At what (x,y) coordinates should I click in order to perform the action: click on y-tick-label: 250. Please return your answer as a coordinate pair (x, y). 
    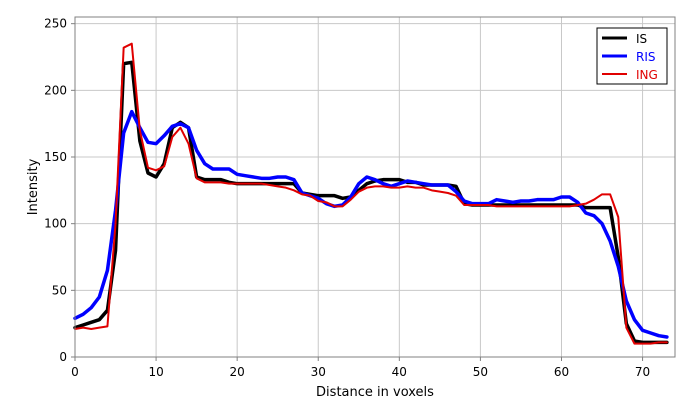
    Looking at the image, I should click on (55, 24).